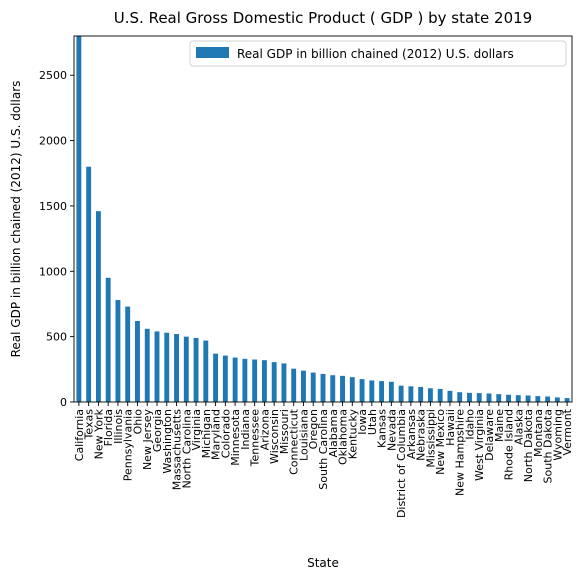  Describe the element at coordinates (108, 339) in the screenshot. I see `bar-florida` at that location.